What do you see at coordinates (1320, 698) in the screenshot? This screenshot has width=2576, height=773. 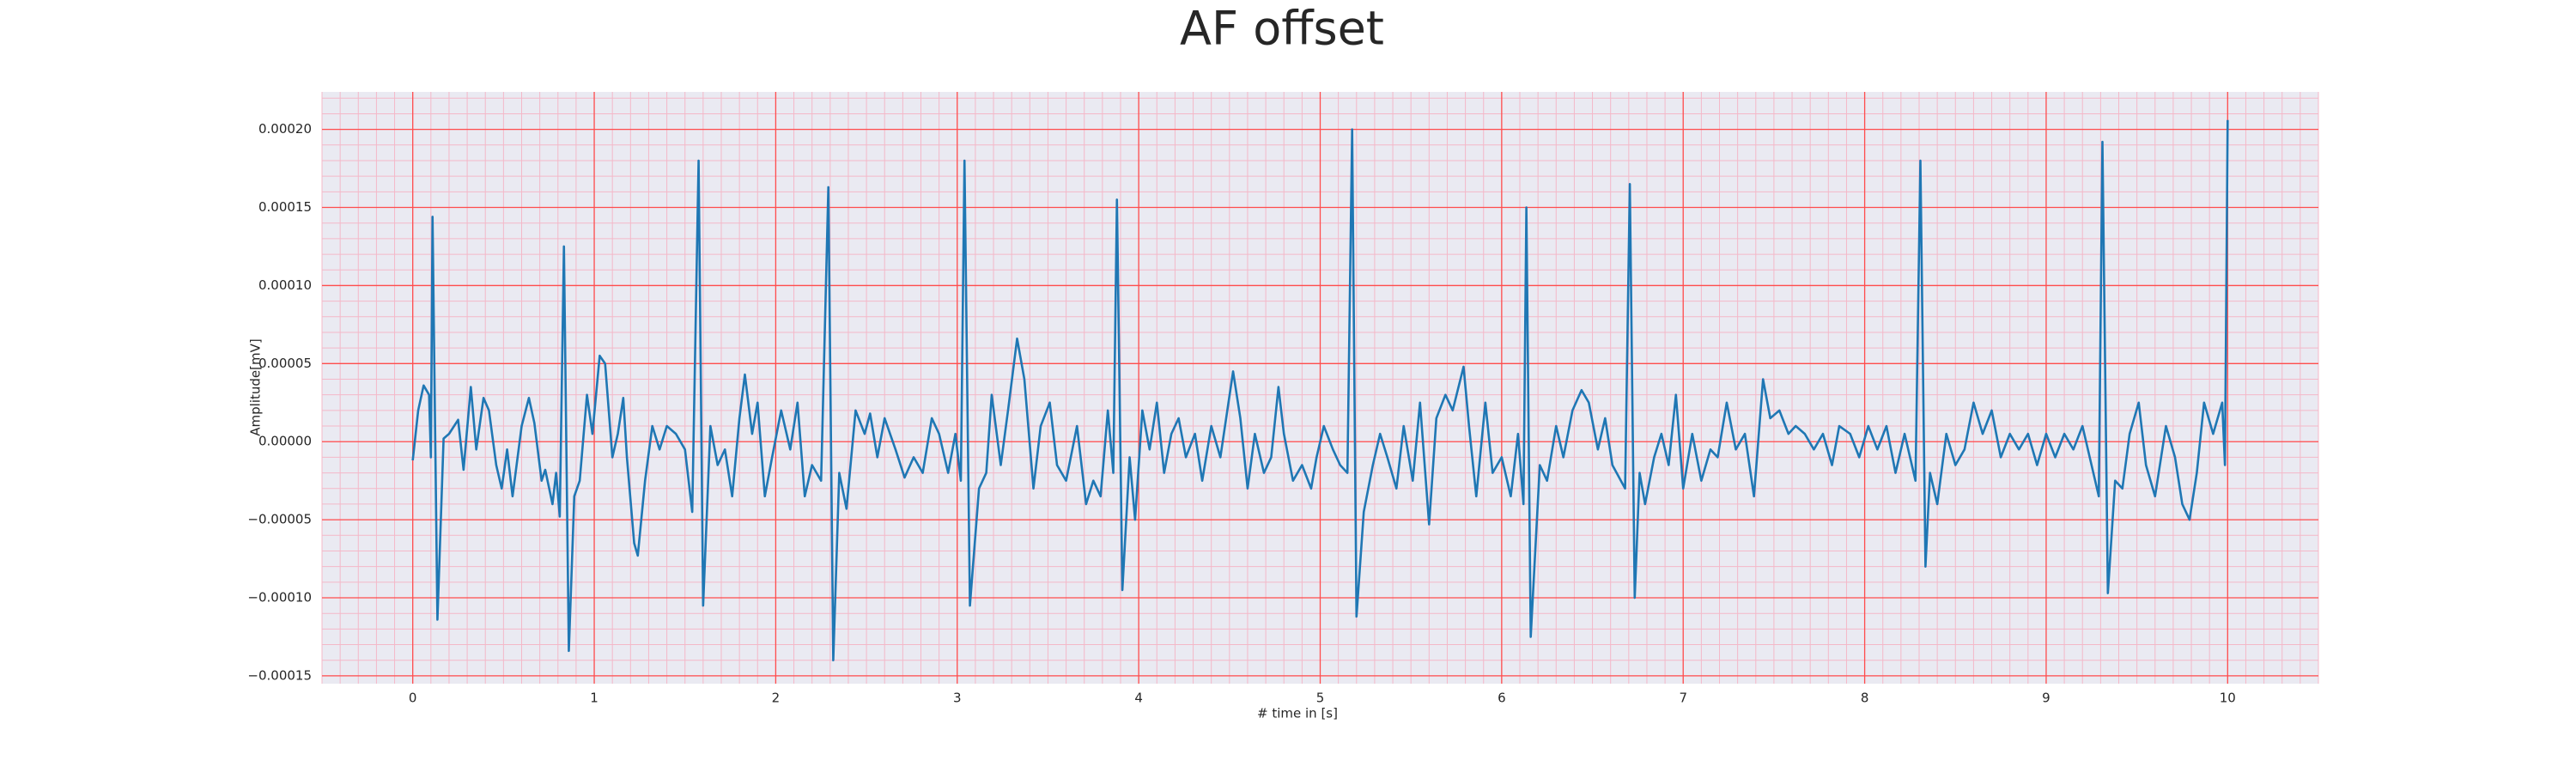 I see `x-tick-label: 5` at bounding box center [1320, 698].